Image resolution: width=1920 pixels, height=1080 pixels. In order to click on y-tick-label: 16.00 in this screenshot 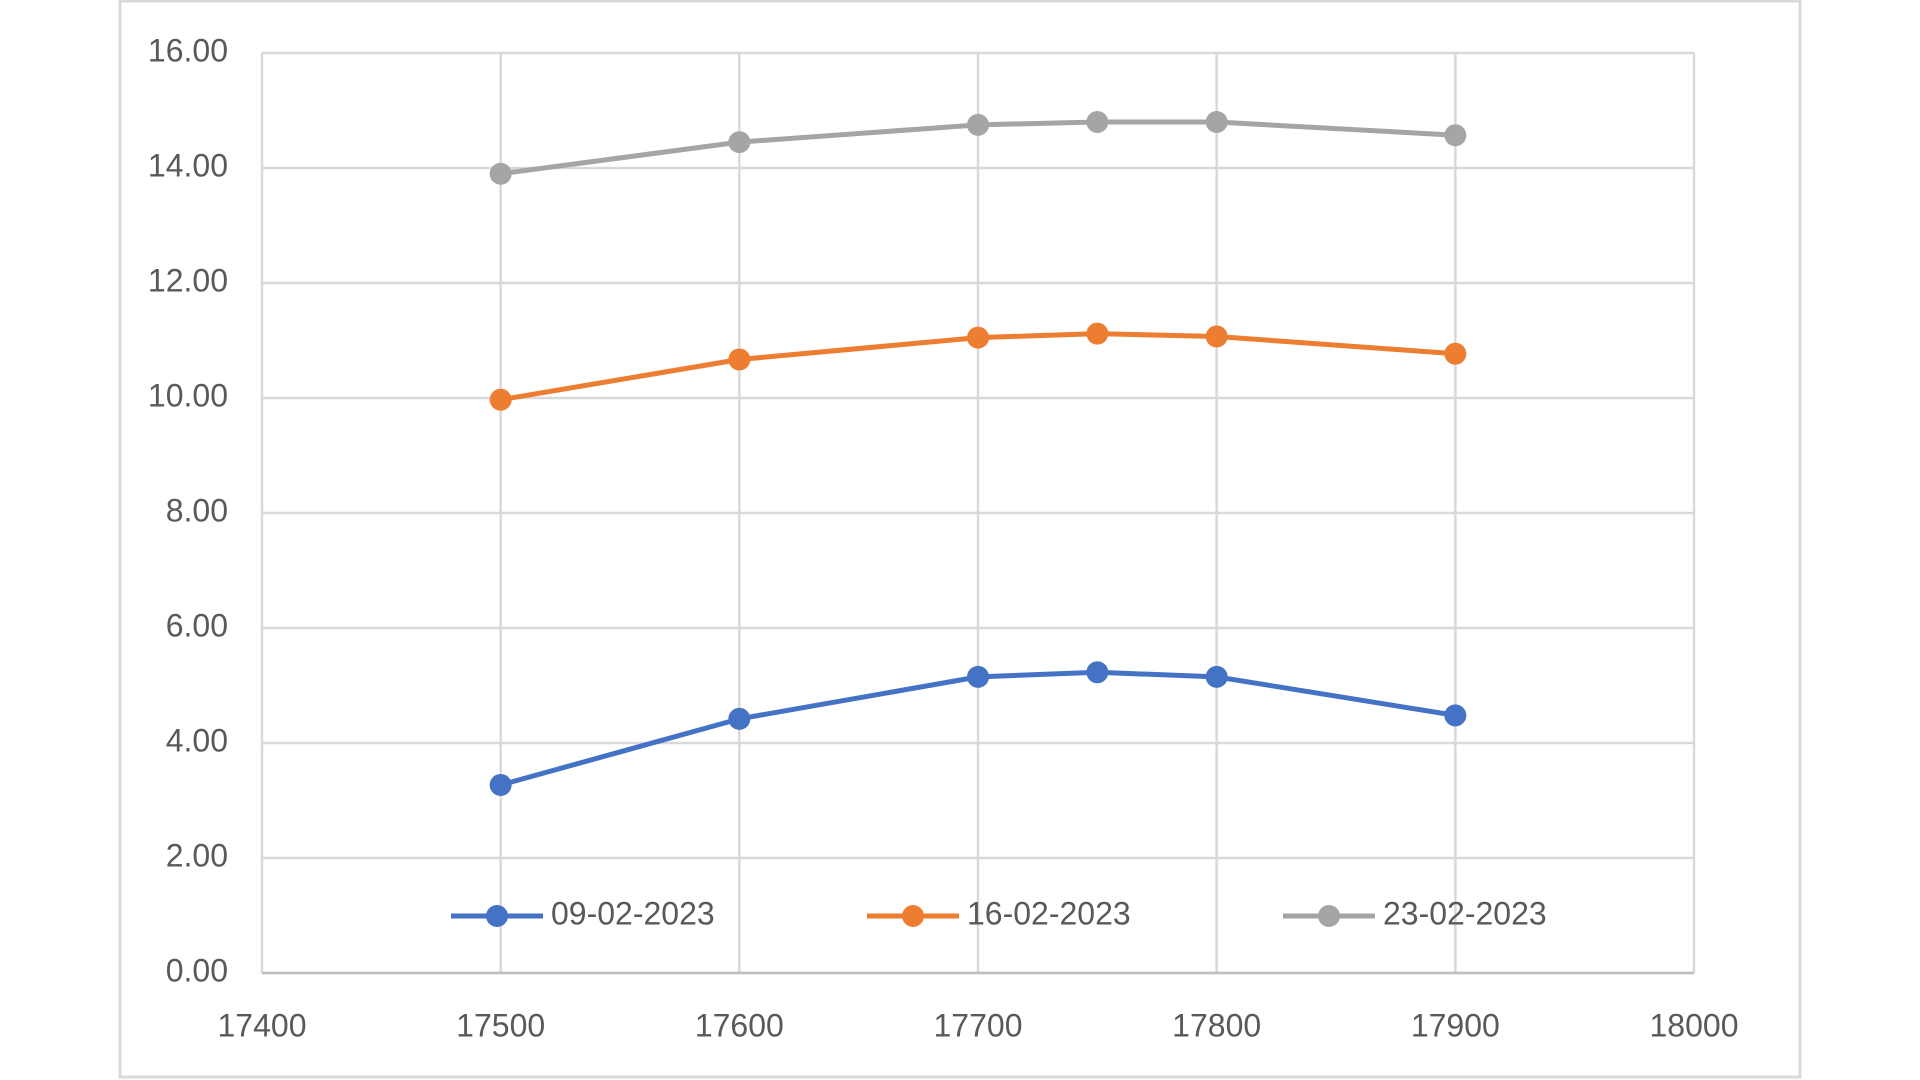, I will do `click(188, 50)`.